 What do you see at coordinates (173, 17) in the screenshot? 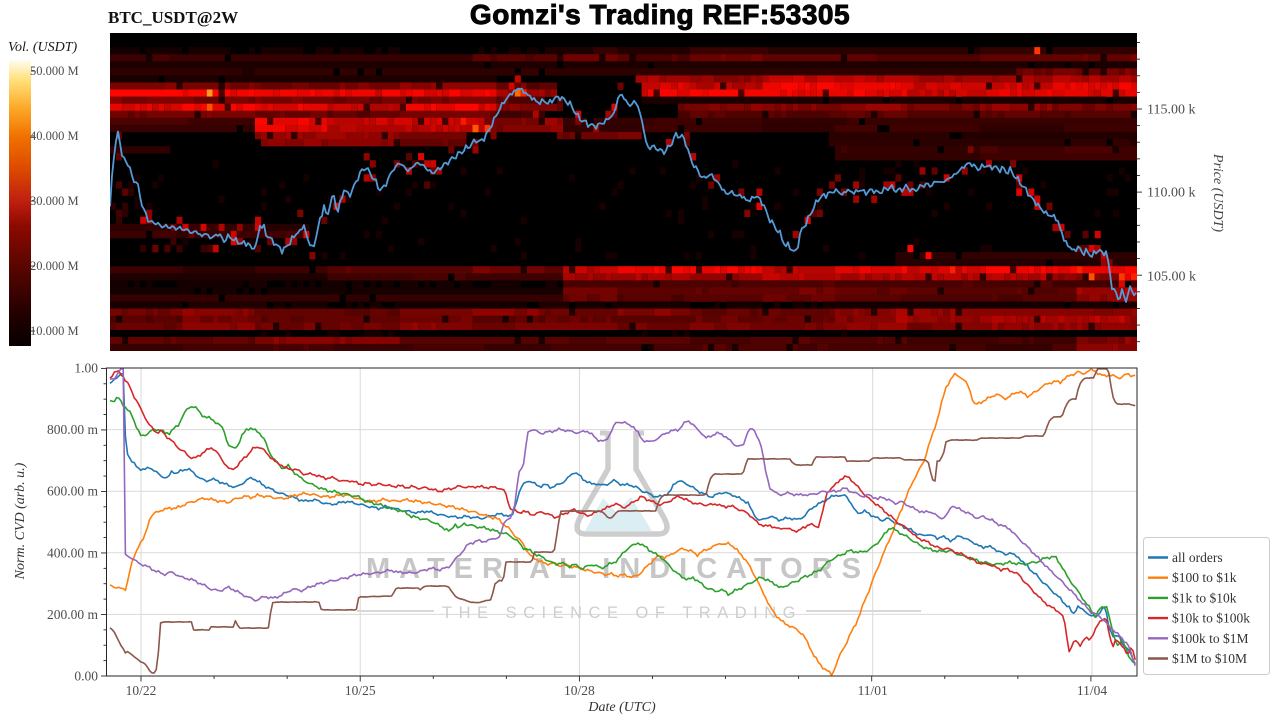
I see `svg-text: BTC_USDT@2W` at bounding box center [173, 17].